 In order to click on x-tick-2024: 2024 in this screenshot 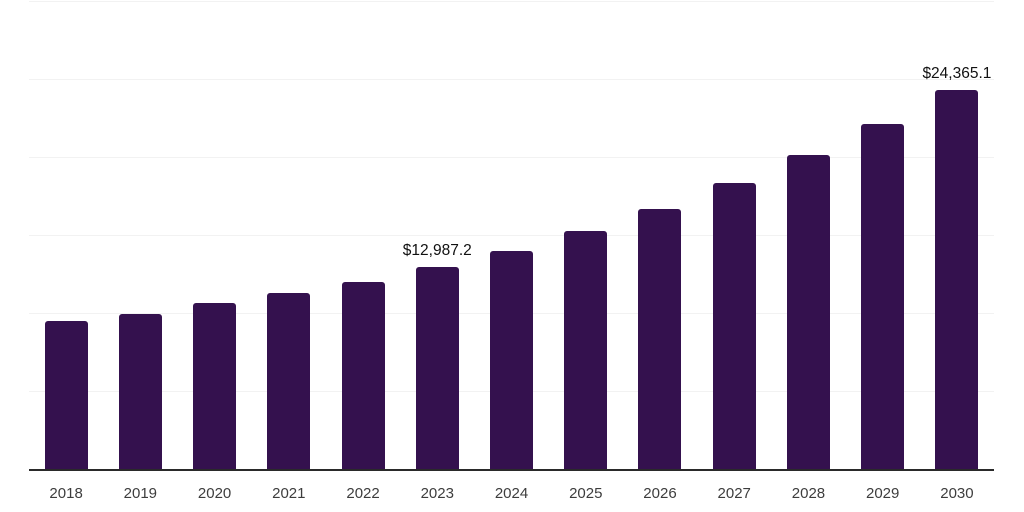, I will do `click(511, 493)`.